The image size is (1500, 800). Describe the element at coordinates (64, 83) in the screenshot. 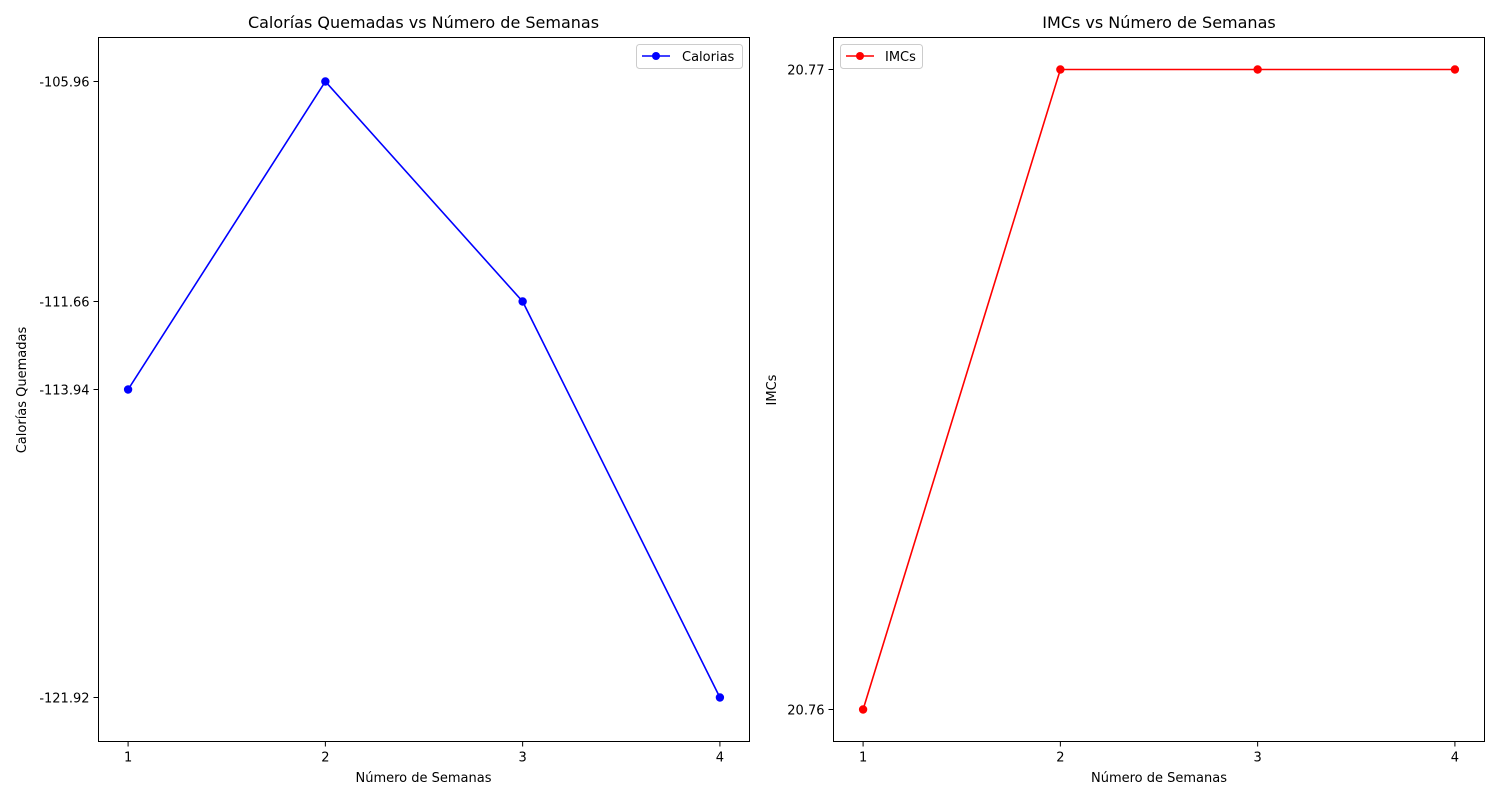

I see `y-tick-label: -105.96` at that location.